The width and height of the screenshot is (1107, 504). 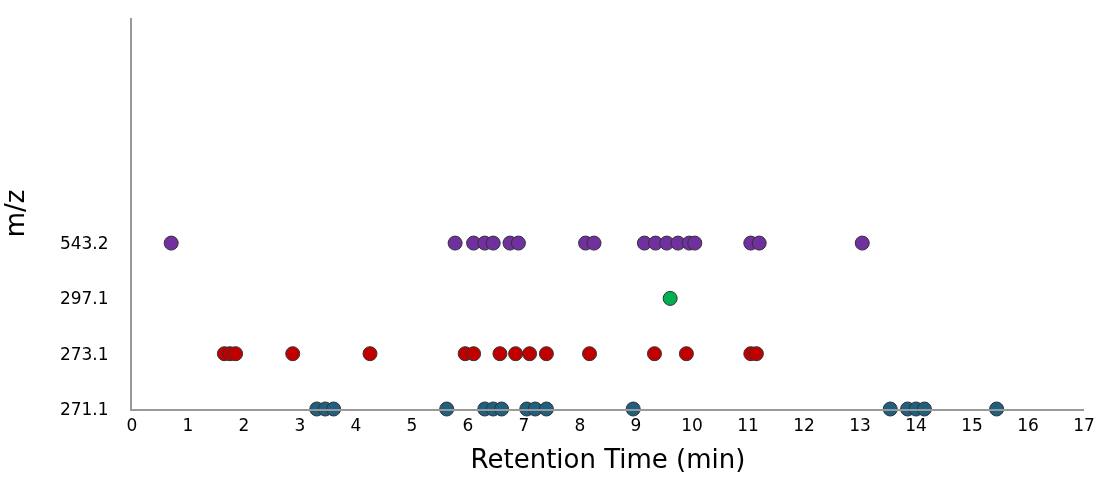 What do you see at coordinates (580, 425) in the screenshot?
I see `x-tick-label: 8` at bounding box center [580, 425].